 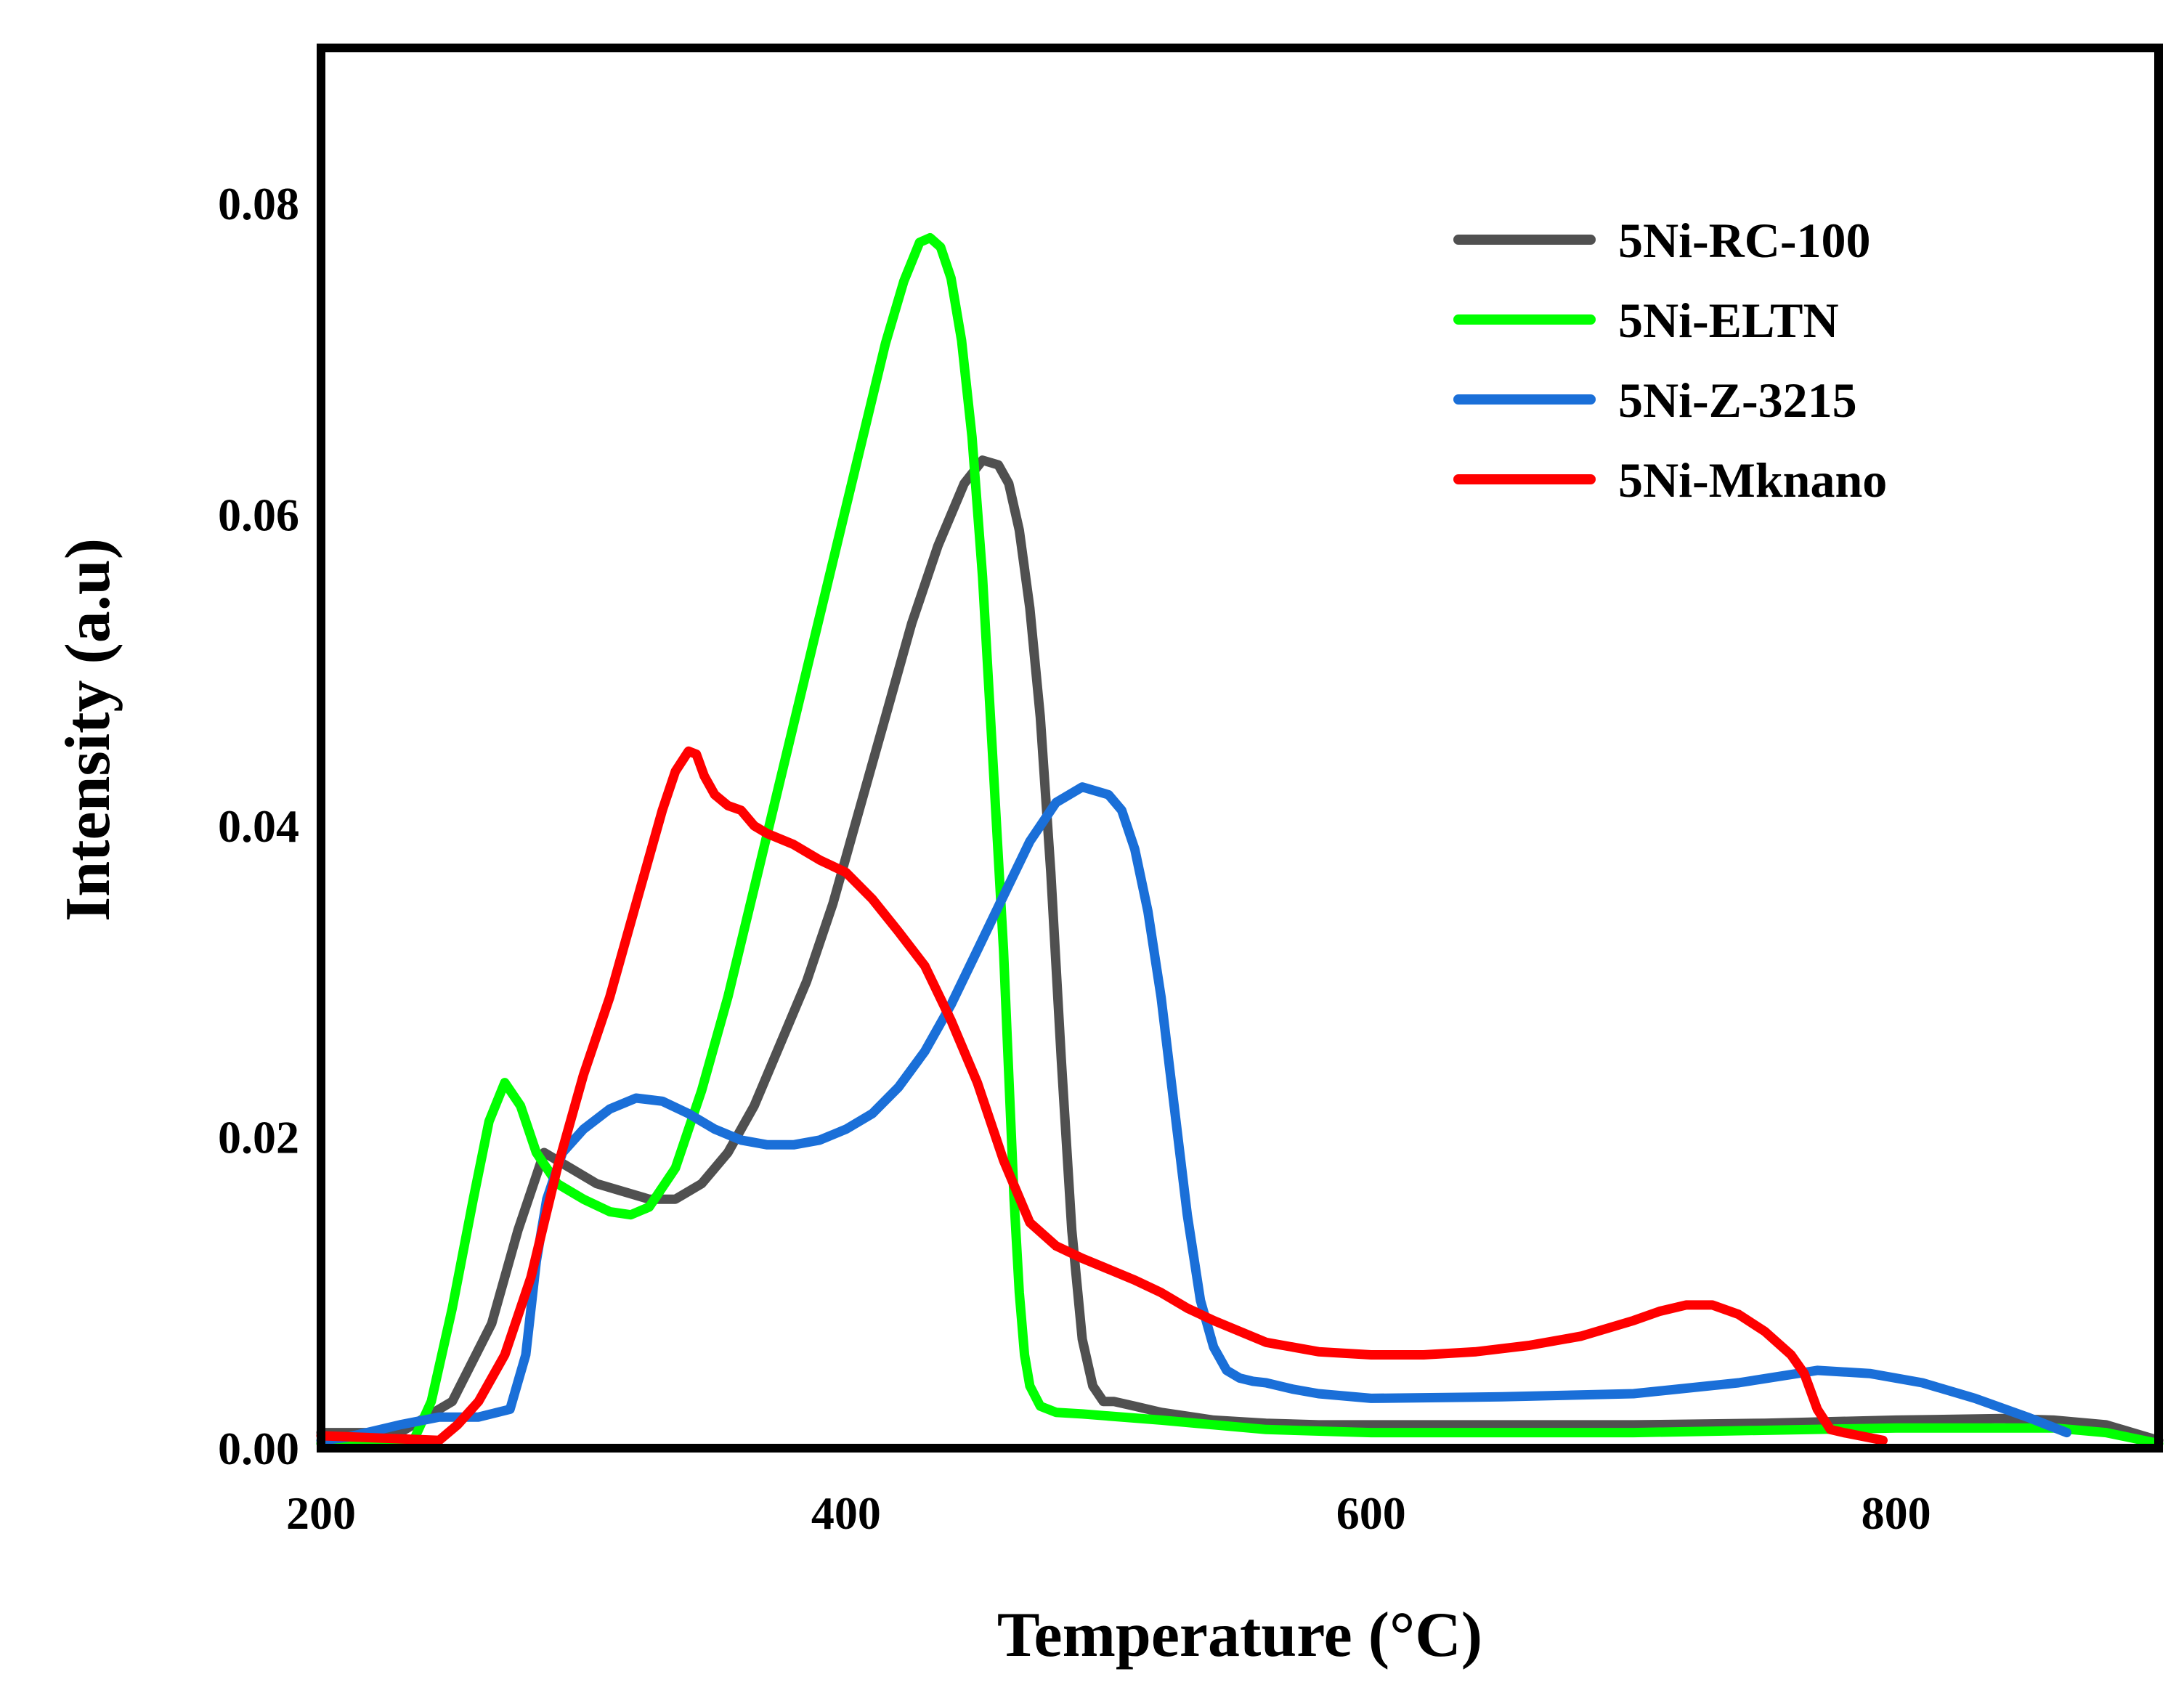 I want to click on y-tick-label: 0.04, so click(x=258, y=826).